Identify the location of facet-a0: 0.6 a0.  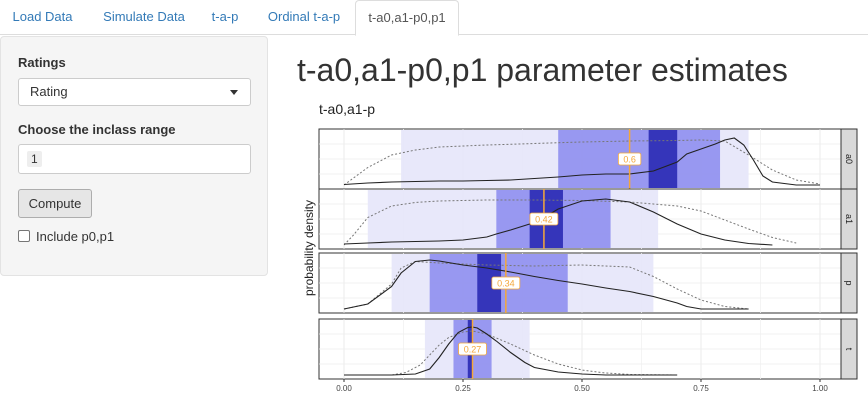
(588, 159).